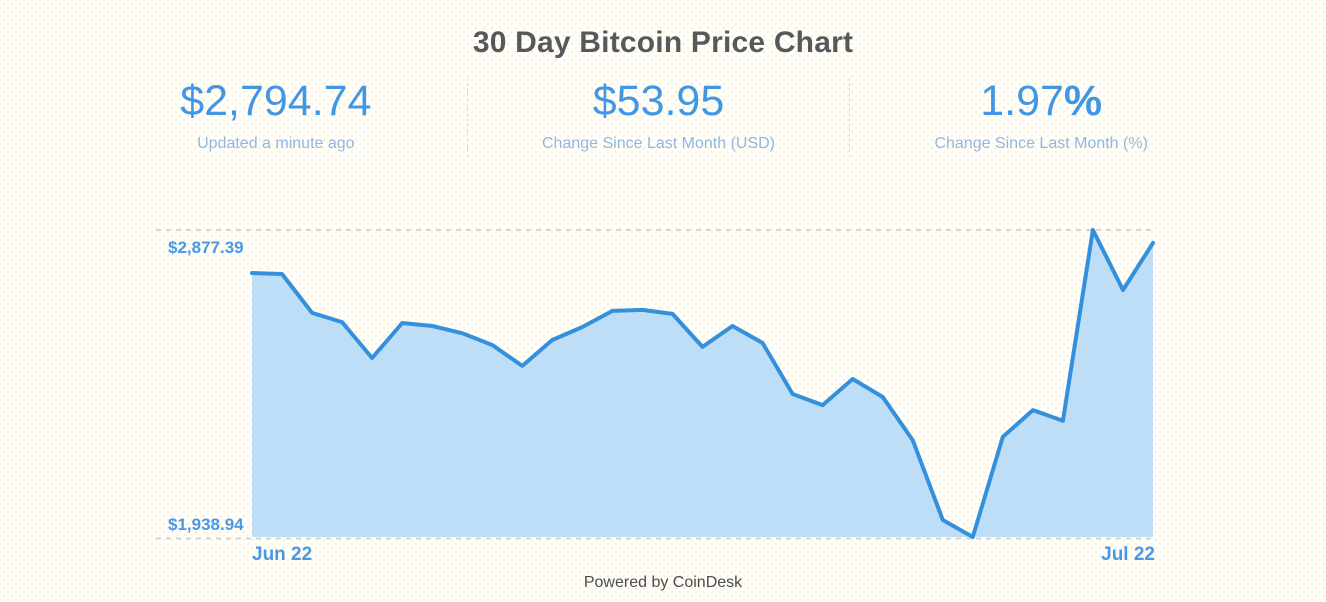 The height and width of the screenshot is (602, 1326). What do you see at coordinates (276, 101) in the screenshot?
I see `current-price-value: $2,794.74` at bounding box center [276, 101].